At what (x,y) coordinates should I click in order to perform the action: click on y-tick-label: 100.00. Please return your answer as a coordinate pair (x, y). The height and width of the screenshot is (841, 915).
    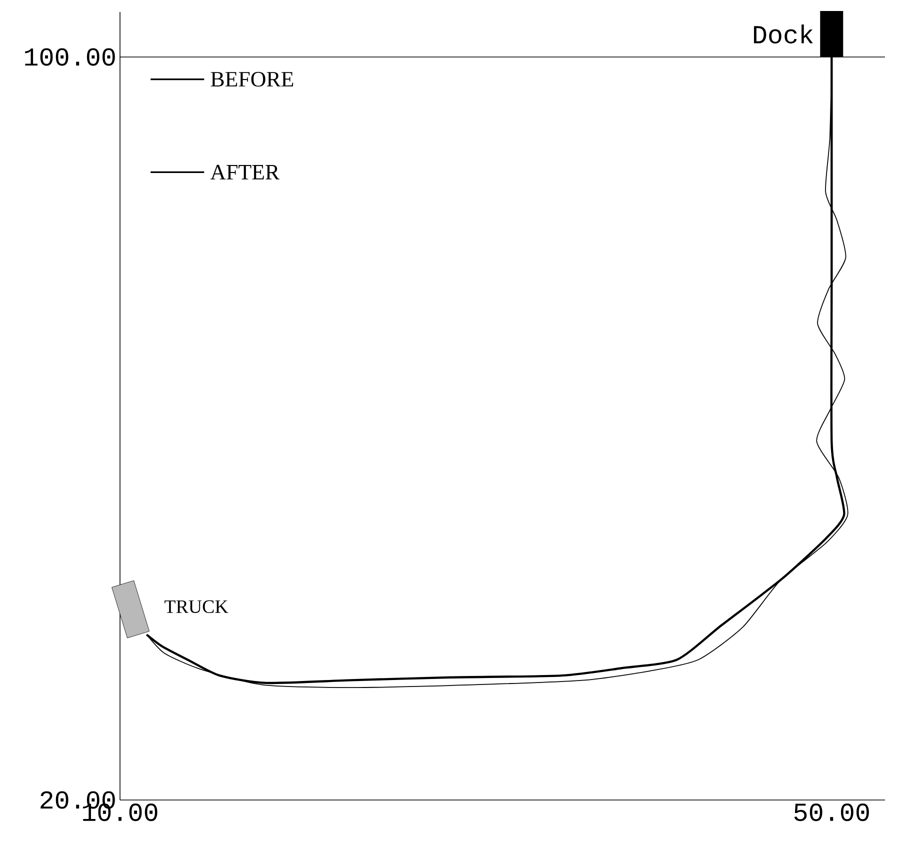
    Looking at the image, I should click on (70, 57).